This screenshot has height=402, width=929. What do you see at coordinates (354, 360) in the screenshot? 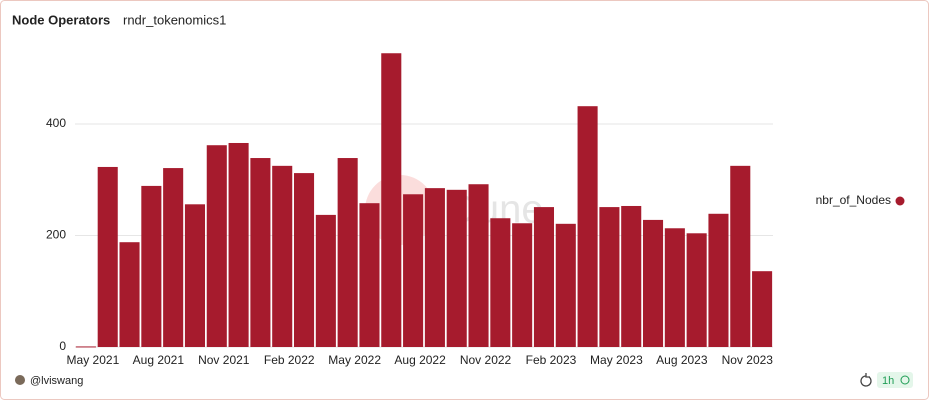
I see `x-tick-label: May 2022` at bounding box center [354, 360].